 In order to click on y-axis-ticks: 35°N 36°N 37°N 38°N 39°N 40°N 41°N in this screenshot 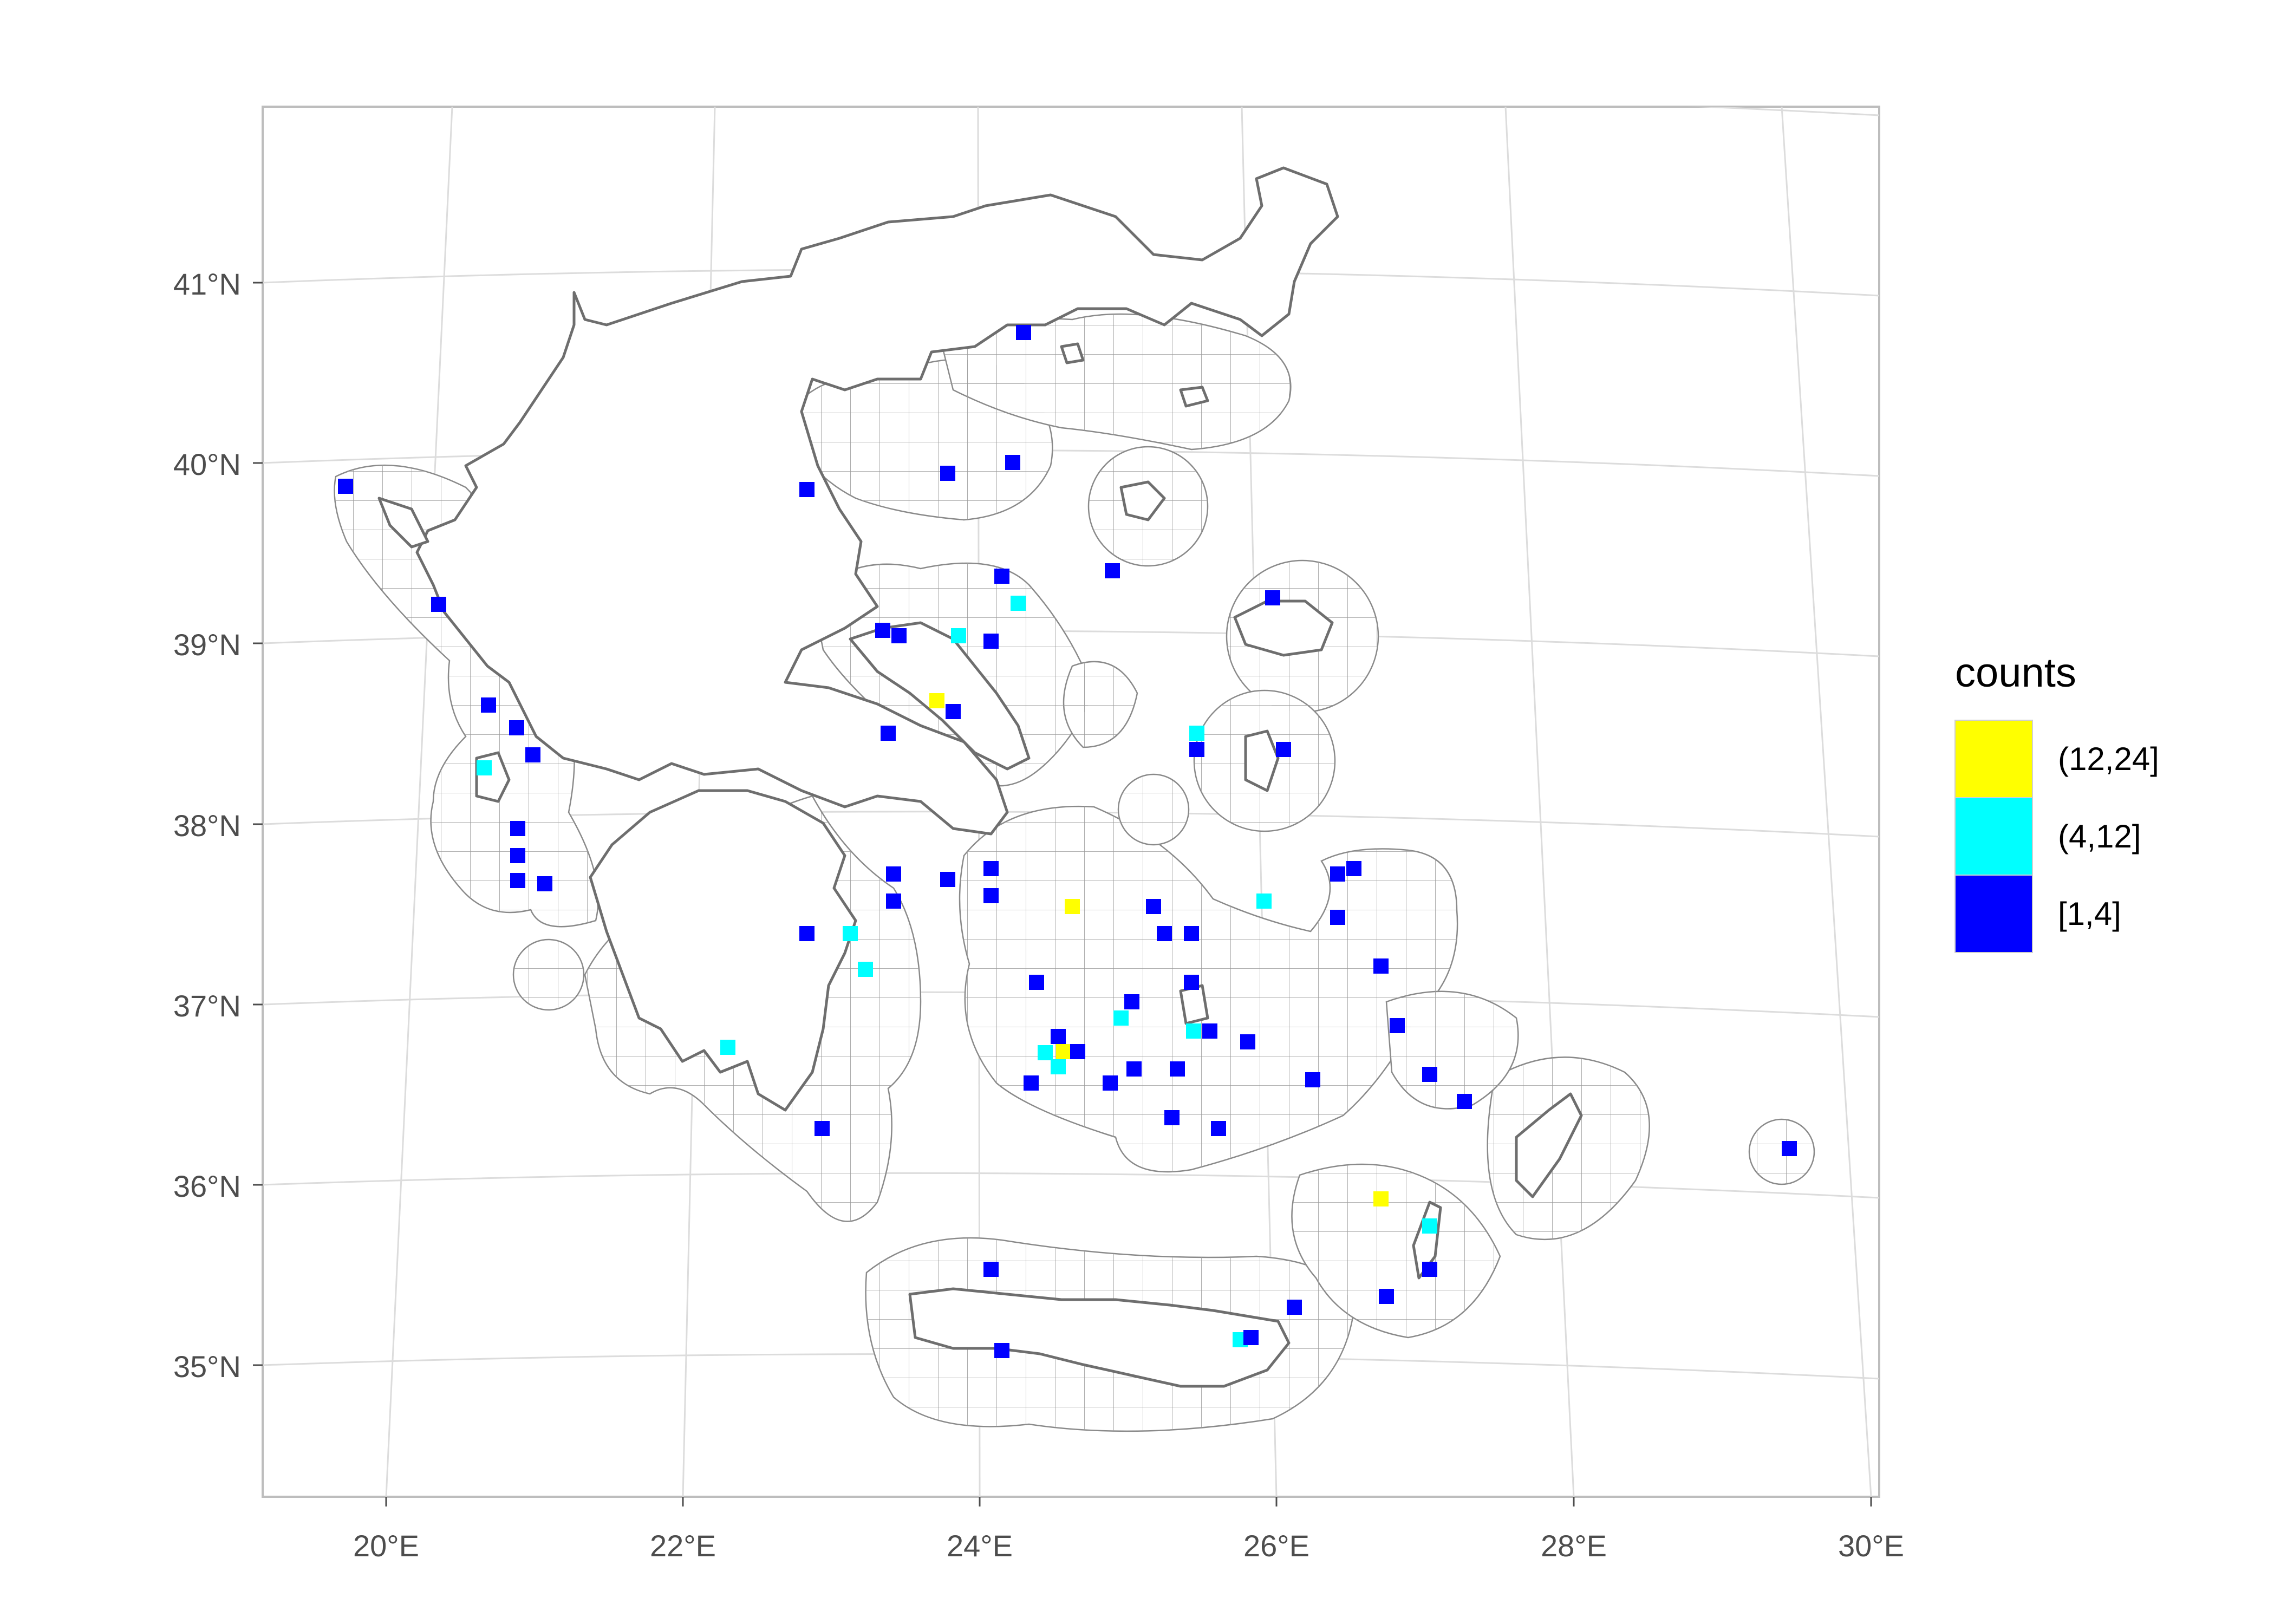, I will do `click(218, 825)`.